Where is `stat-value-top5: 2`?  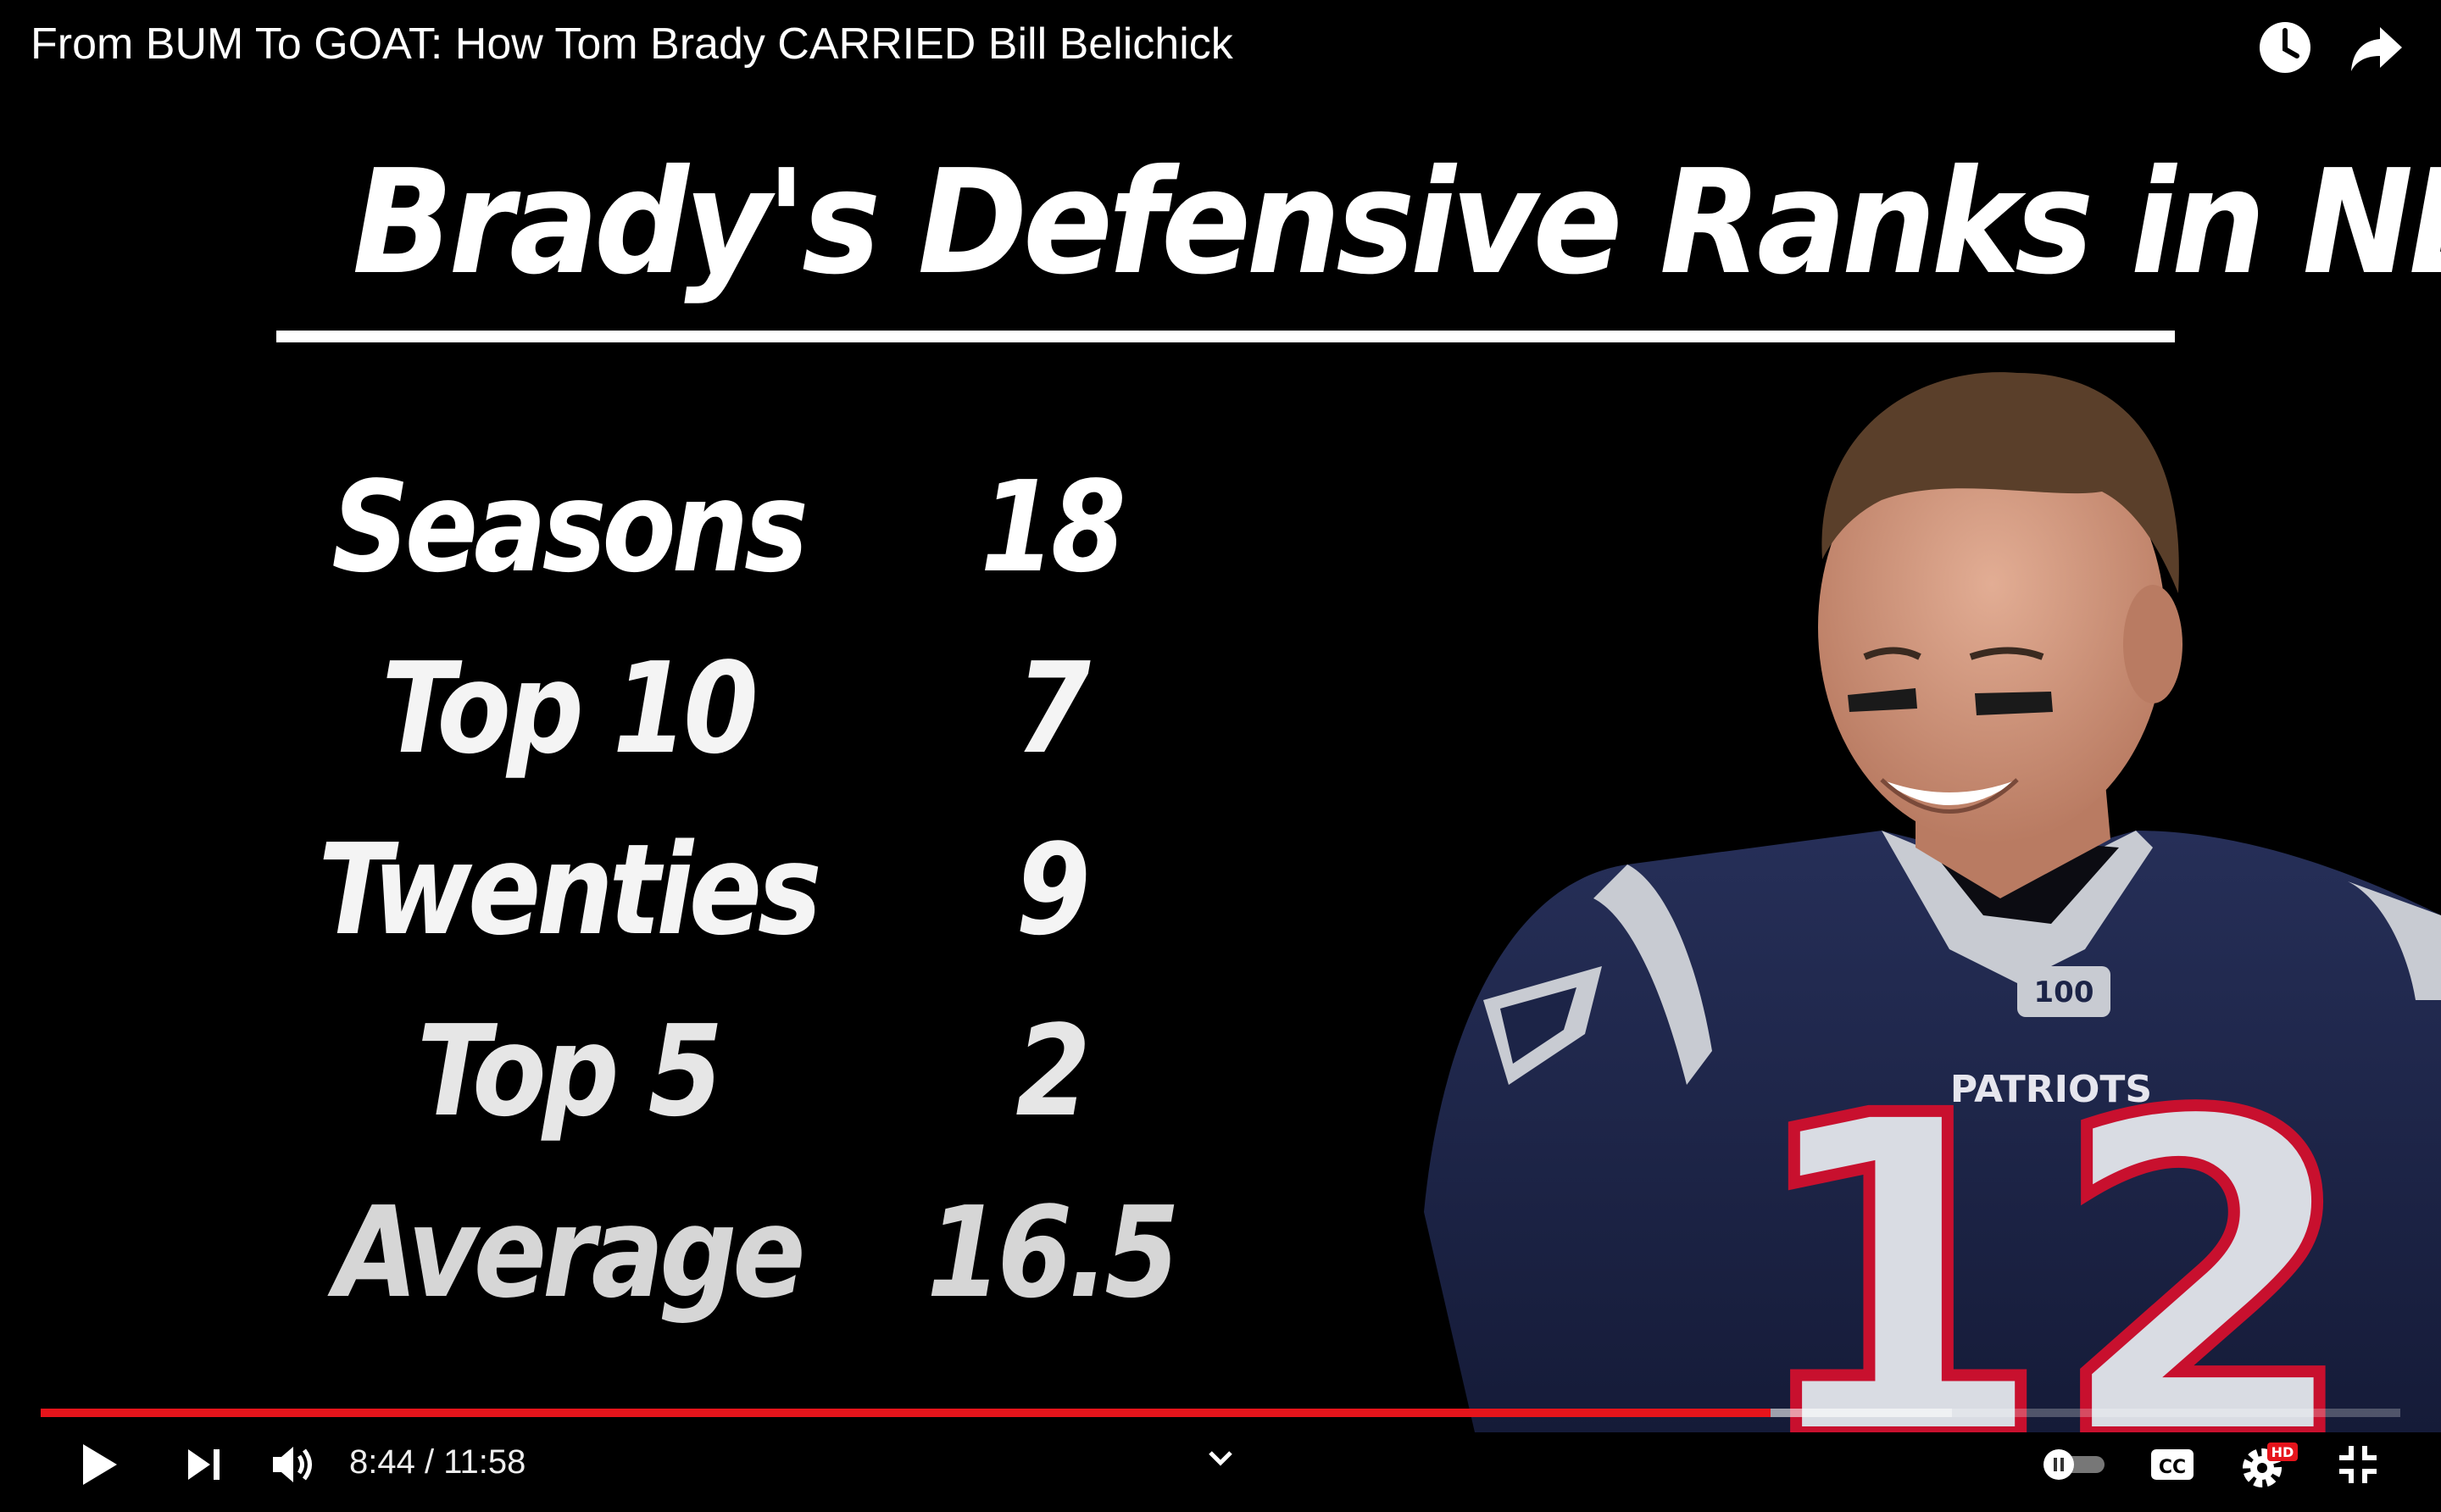 stat-value-top5: 2 is located at coordinates (1053, 1071).